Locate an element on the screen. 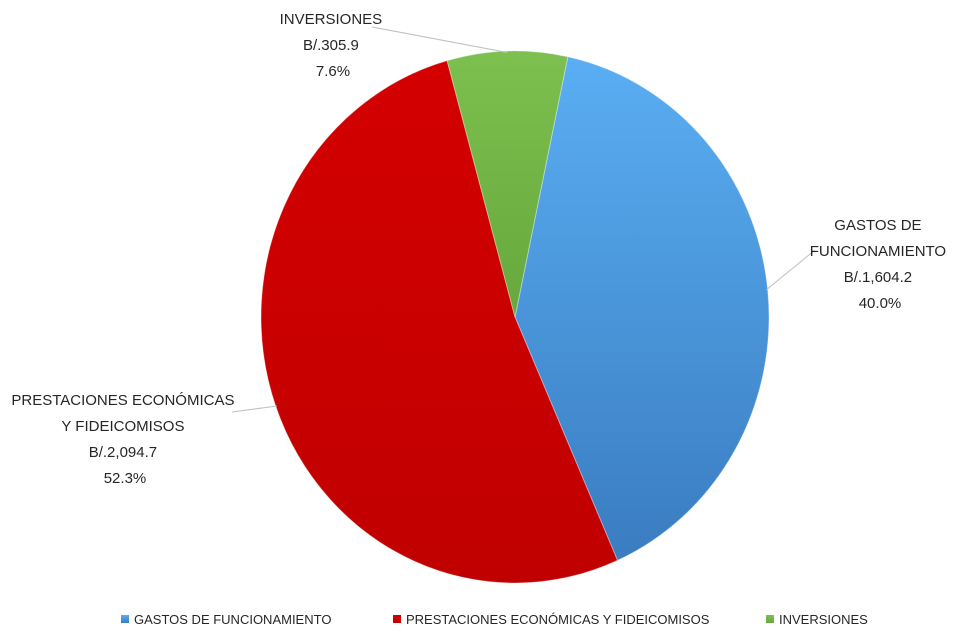  legend-swatch-prestaciones is located at coordinates (397, 619).